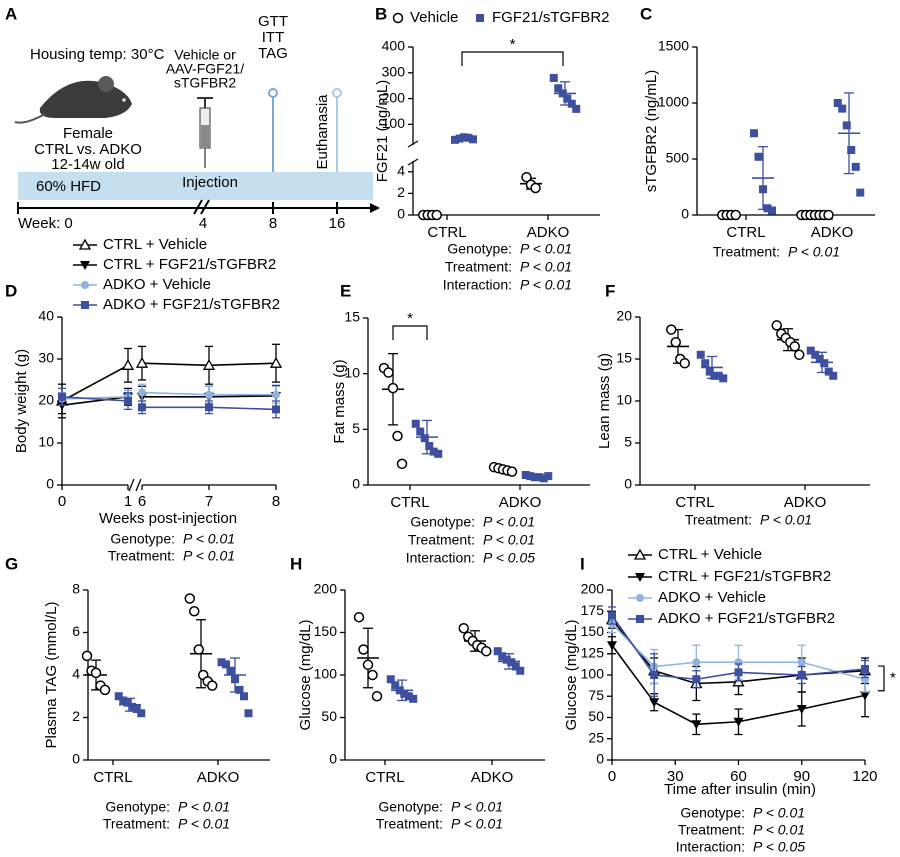  What do you see at coordinates (624, 400) in the screenshot?
I see `y-tick-label: 10` at bounding box center [624, 400].